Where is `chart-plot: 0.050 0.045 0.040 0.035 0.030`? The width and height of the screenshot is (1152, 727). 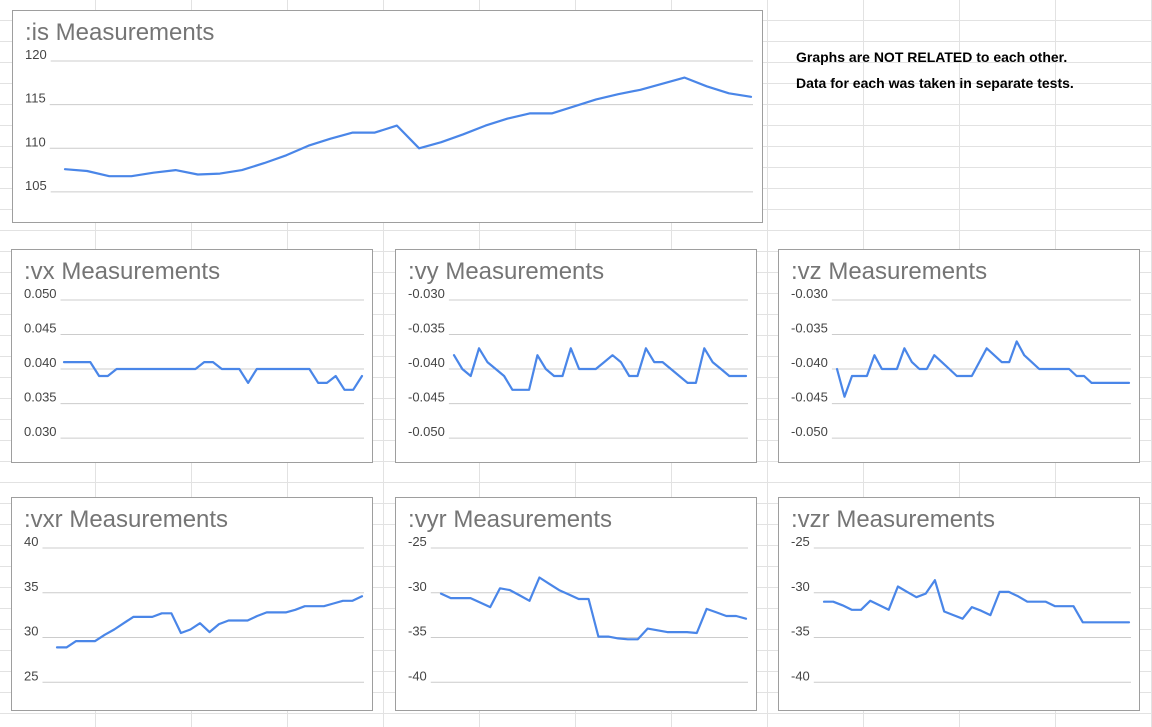 chart-plot: 0.050 0.045 0.040 0.035 0.030 is located at coordinates (192, 356).